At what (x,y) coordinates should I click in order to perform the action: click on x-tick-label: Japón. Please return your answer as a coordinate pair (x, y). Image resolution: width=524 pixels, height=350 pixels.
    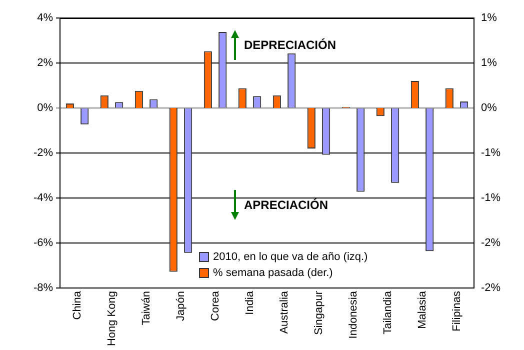
    Looking at the image, I should click on (180, 306).